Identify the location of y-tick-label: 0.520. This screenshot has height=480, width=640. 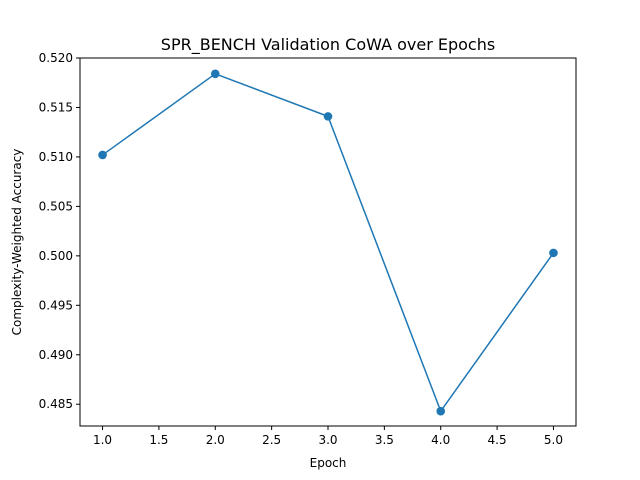
(56, 58).